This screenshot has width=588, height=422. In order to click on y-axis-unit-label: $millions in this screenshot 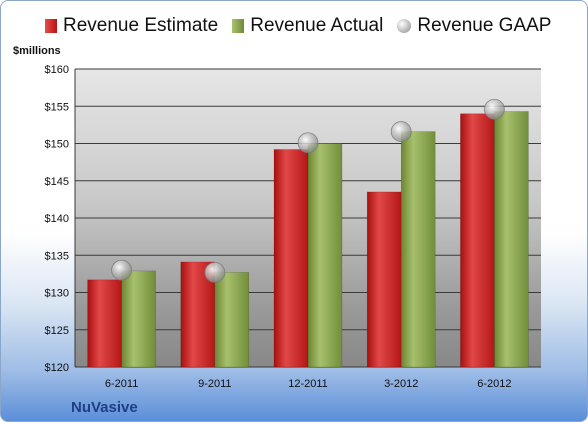, I will do `click(37, 51)`.